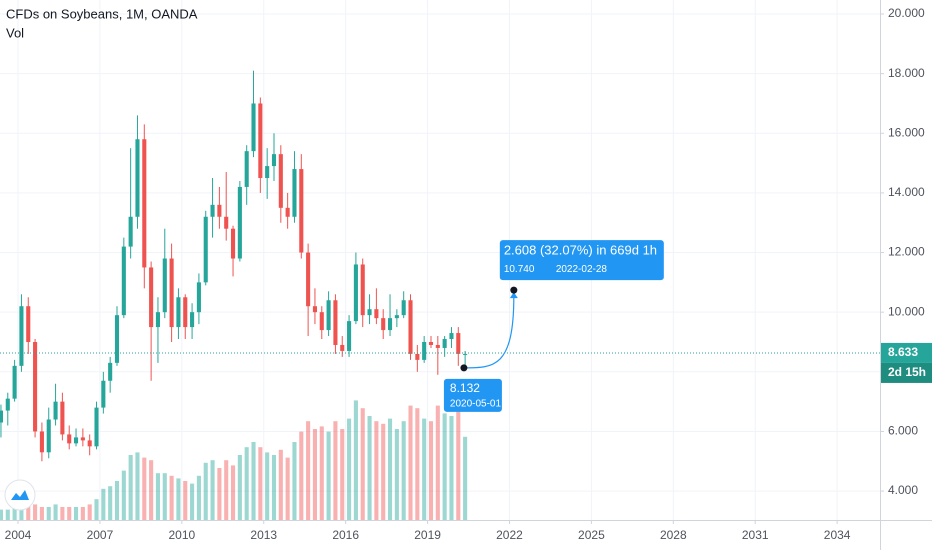 This screenshot has height=550, width=932. Describe the element at coordinates (345, 535) in the screenshot. I see `x-tick-label: 2016` at that location.